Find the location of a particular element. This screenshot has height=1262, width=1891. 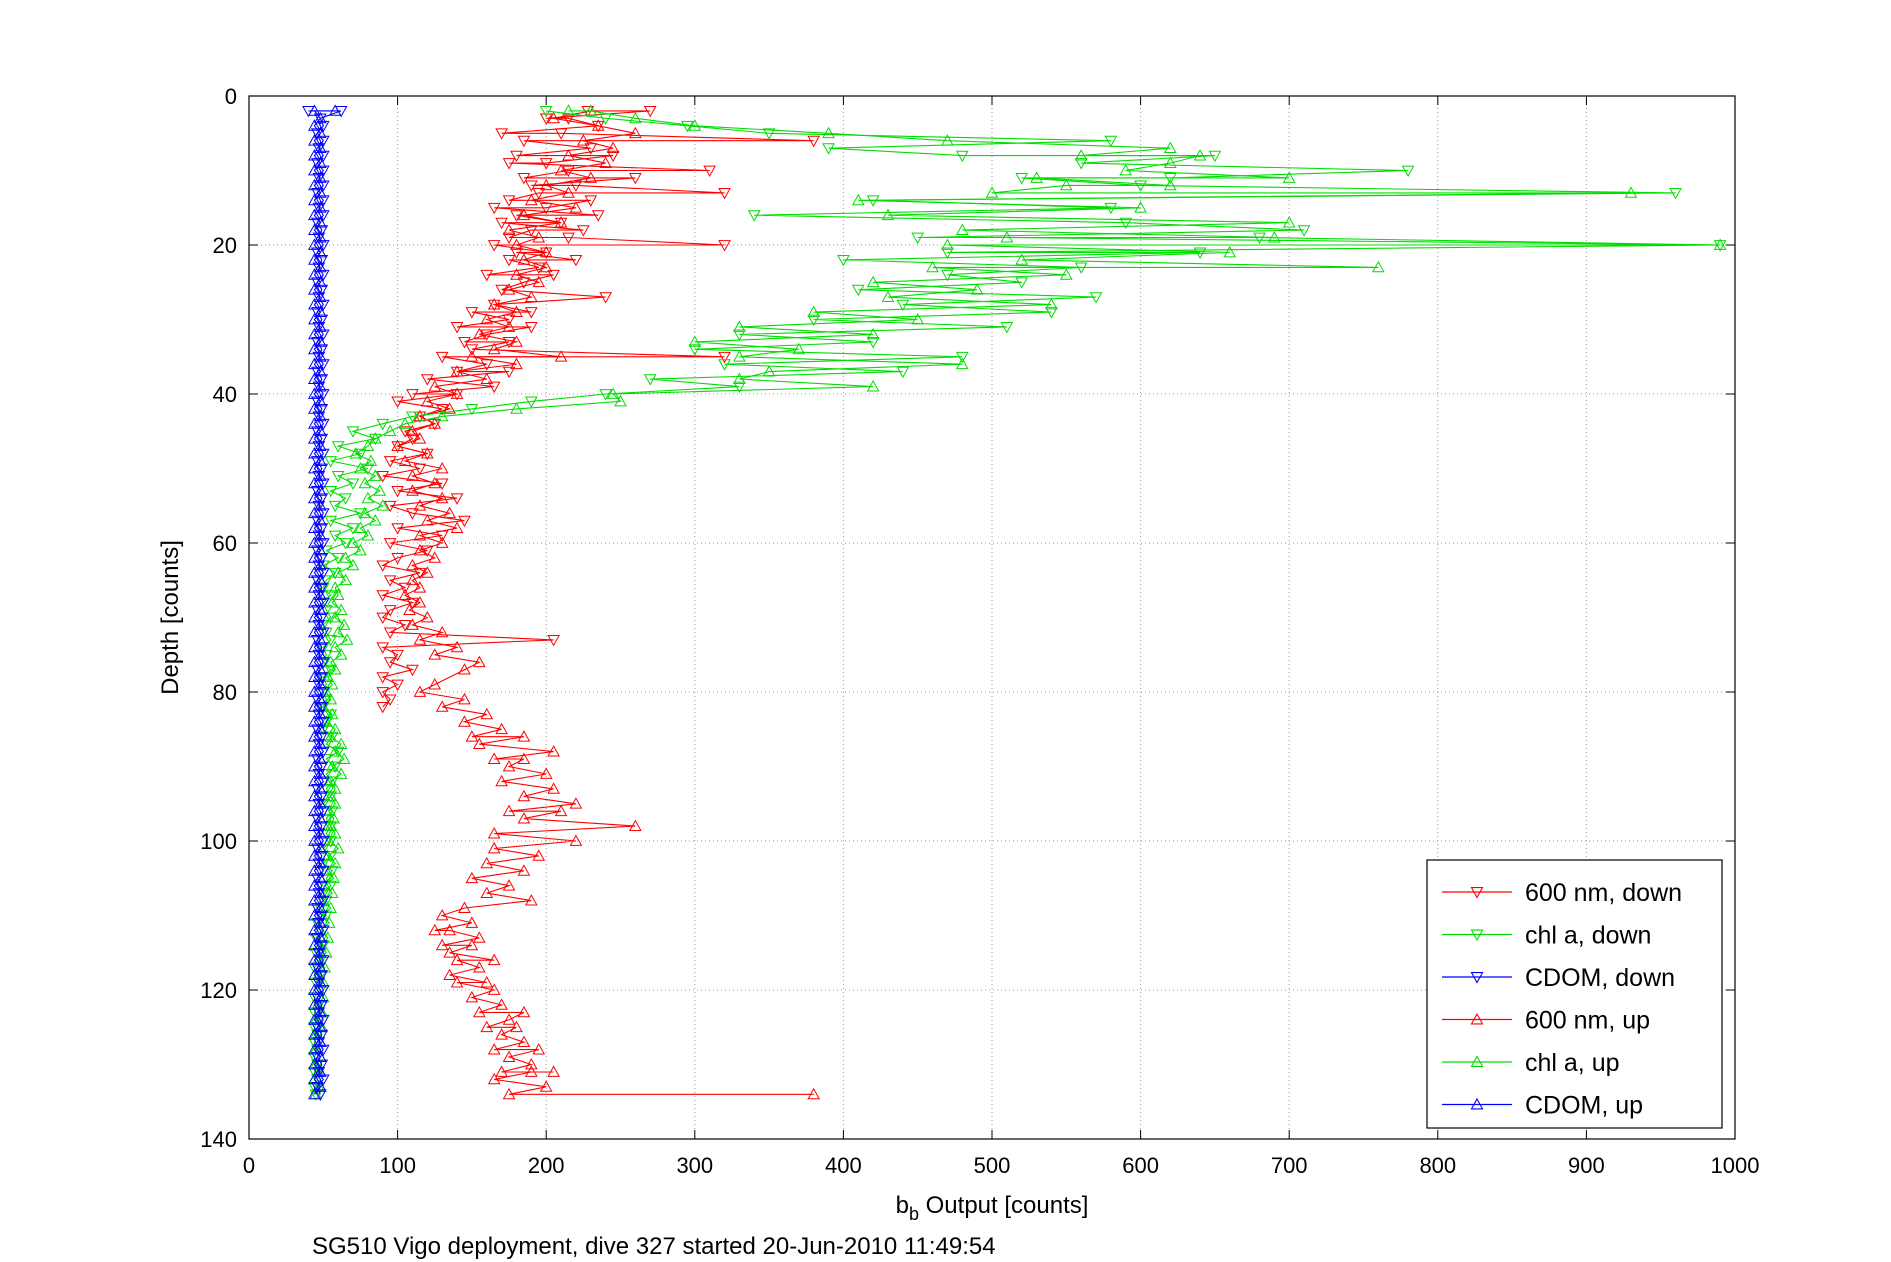

x-tick-label: 0 is located at coordinates (249, 1165).